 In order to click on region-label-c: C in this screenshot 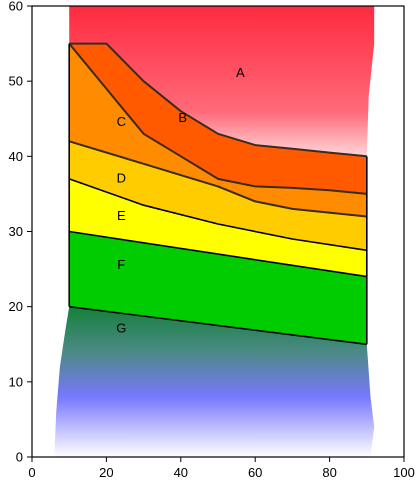, I will do `click(121, 121)`.